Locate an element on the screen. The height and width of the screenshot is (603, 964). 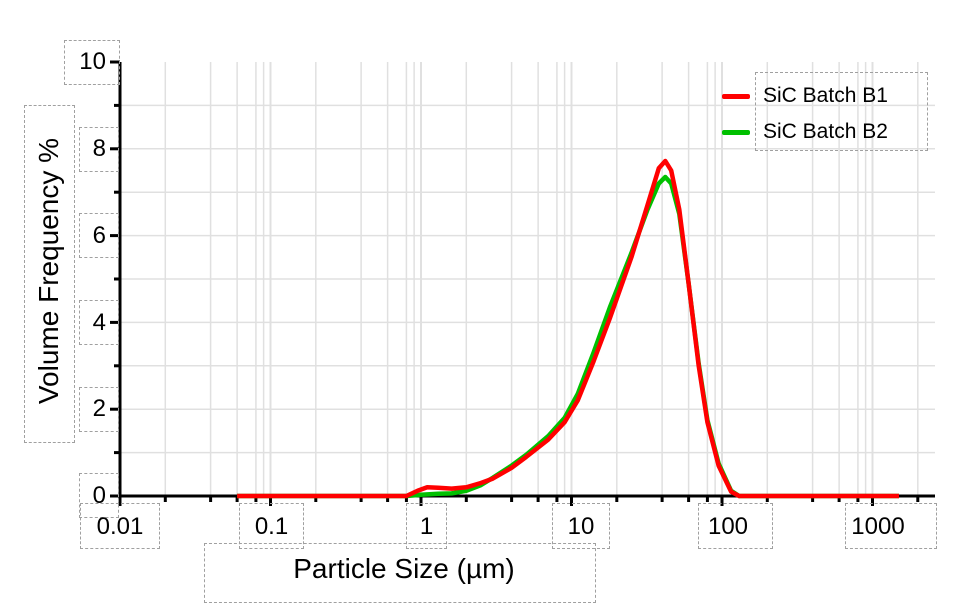
y-tick-label-6: 6 is located at coordinates (99, 235).